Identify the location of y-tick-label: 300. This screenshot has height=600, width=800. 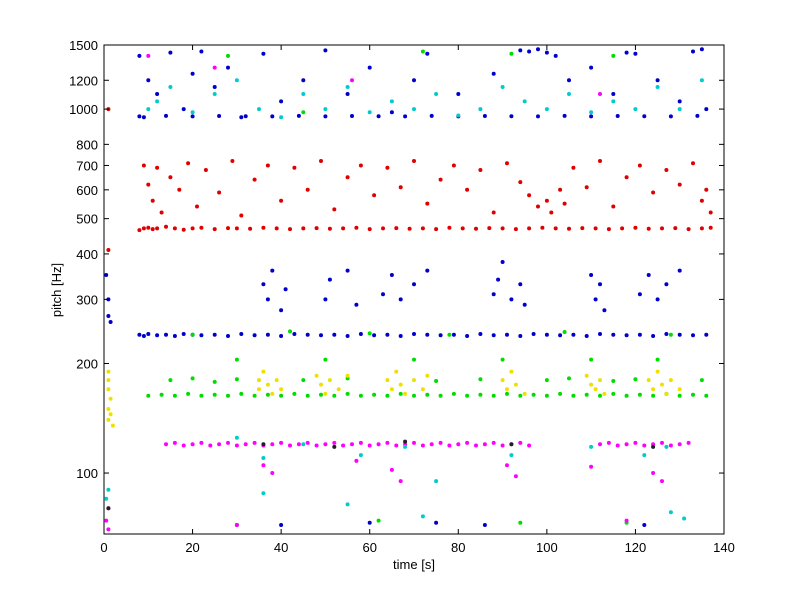
(87, 299).